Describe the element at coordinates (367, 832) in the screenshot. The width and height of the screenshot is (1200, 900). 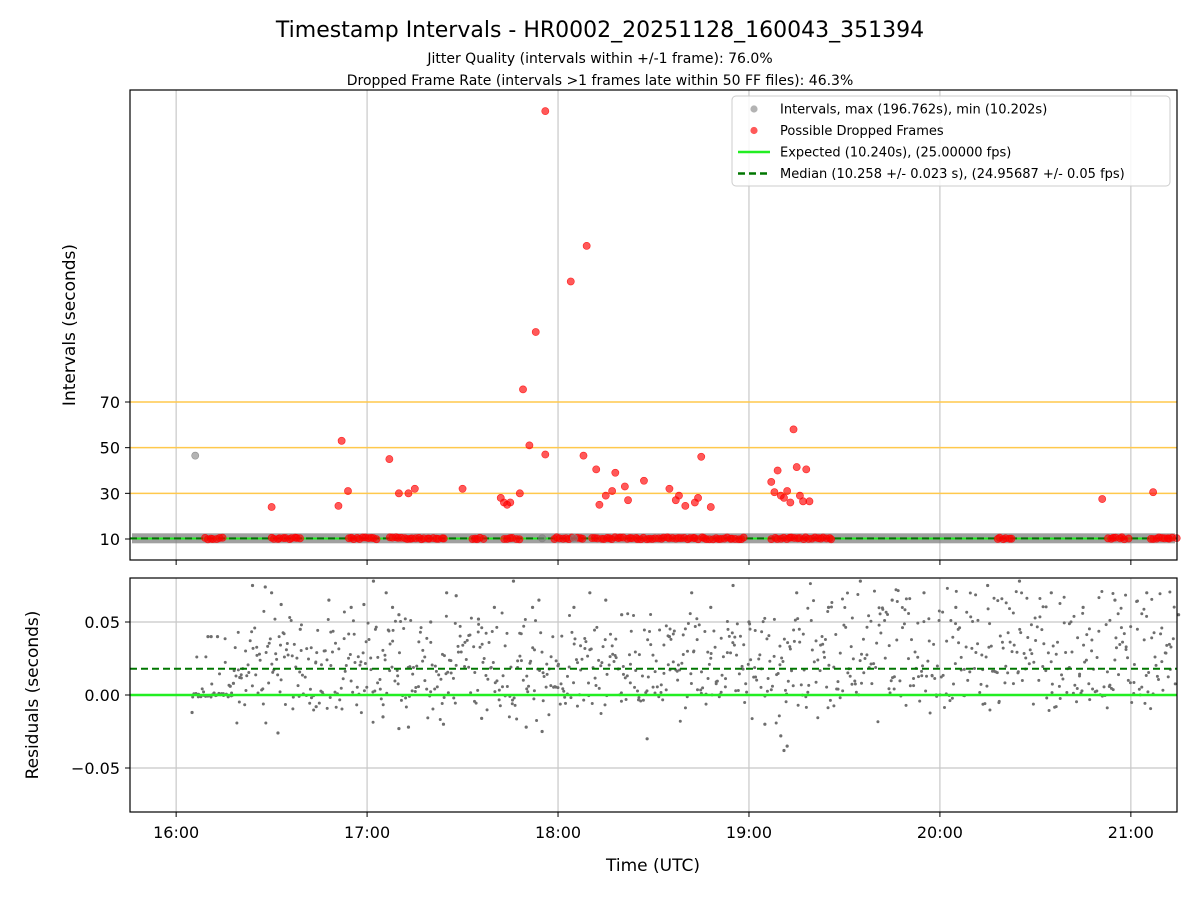
I see `x-tick-label: 17:00` at that location.